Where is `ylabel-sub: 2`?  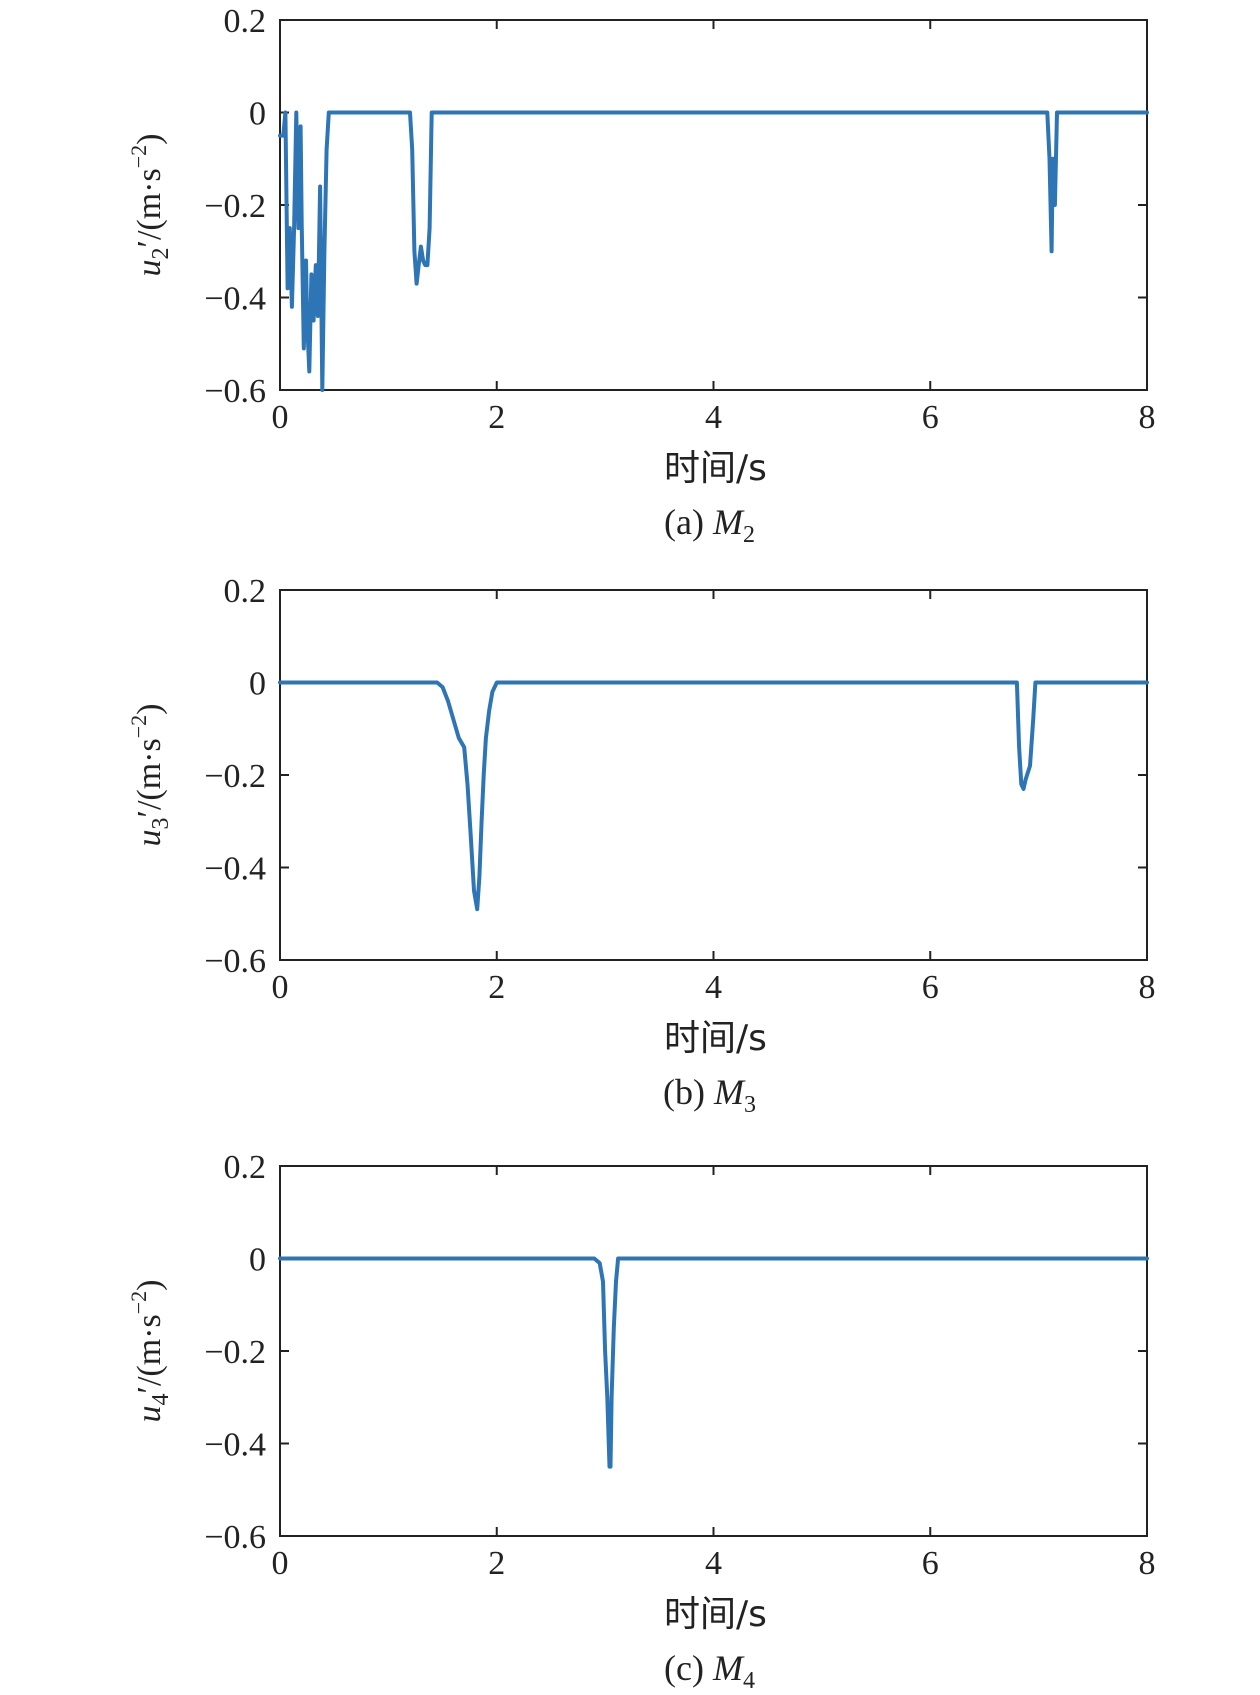 ylabel-sub: 2 is located at coordinates (161, 253).